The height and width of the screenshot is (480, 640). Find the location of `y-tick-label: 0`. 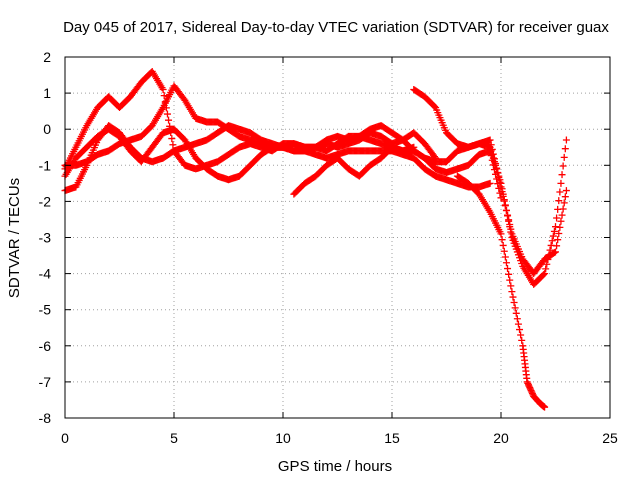

y-tick-label: 0 is located at coordinates (47, 129).